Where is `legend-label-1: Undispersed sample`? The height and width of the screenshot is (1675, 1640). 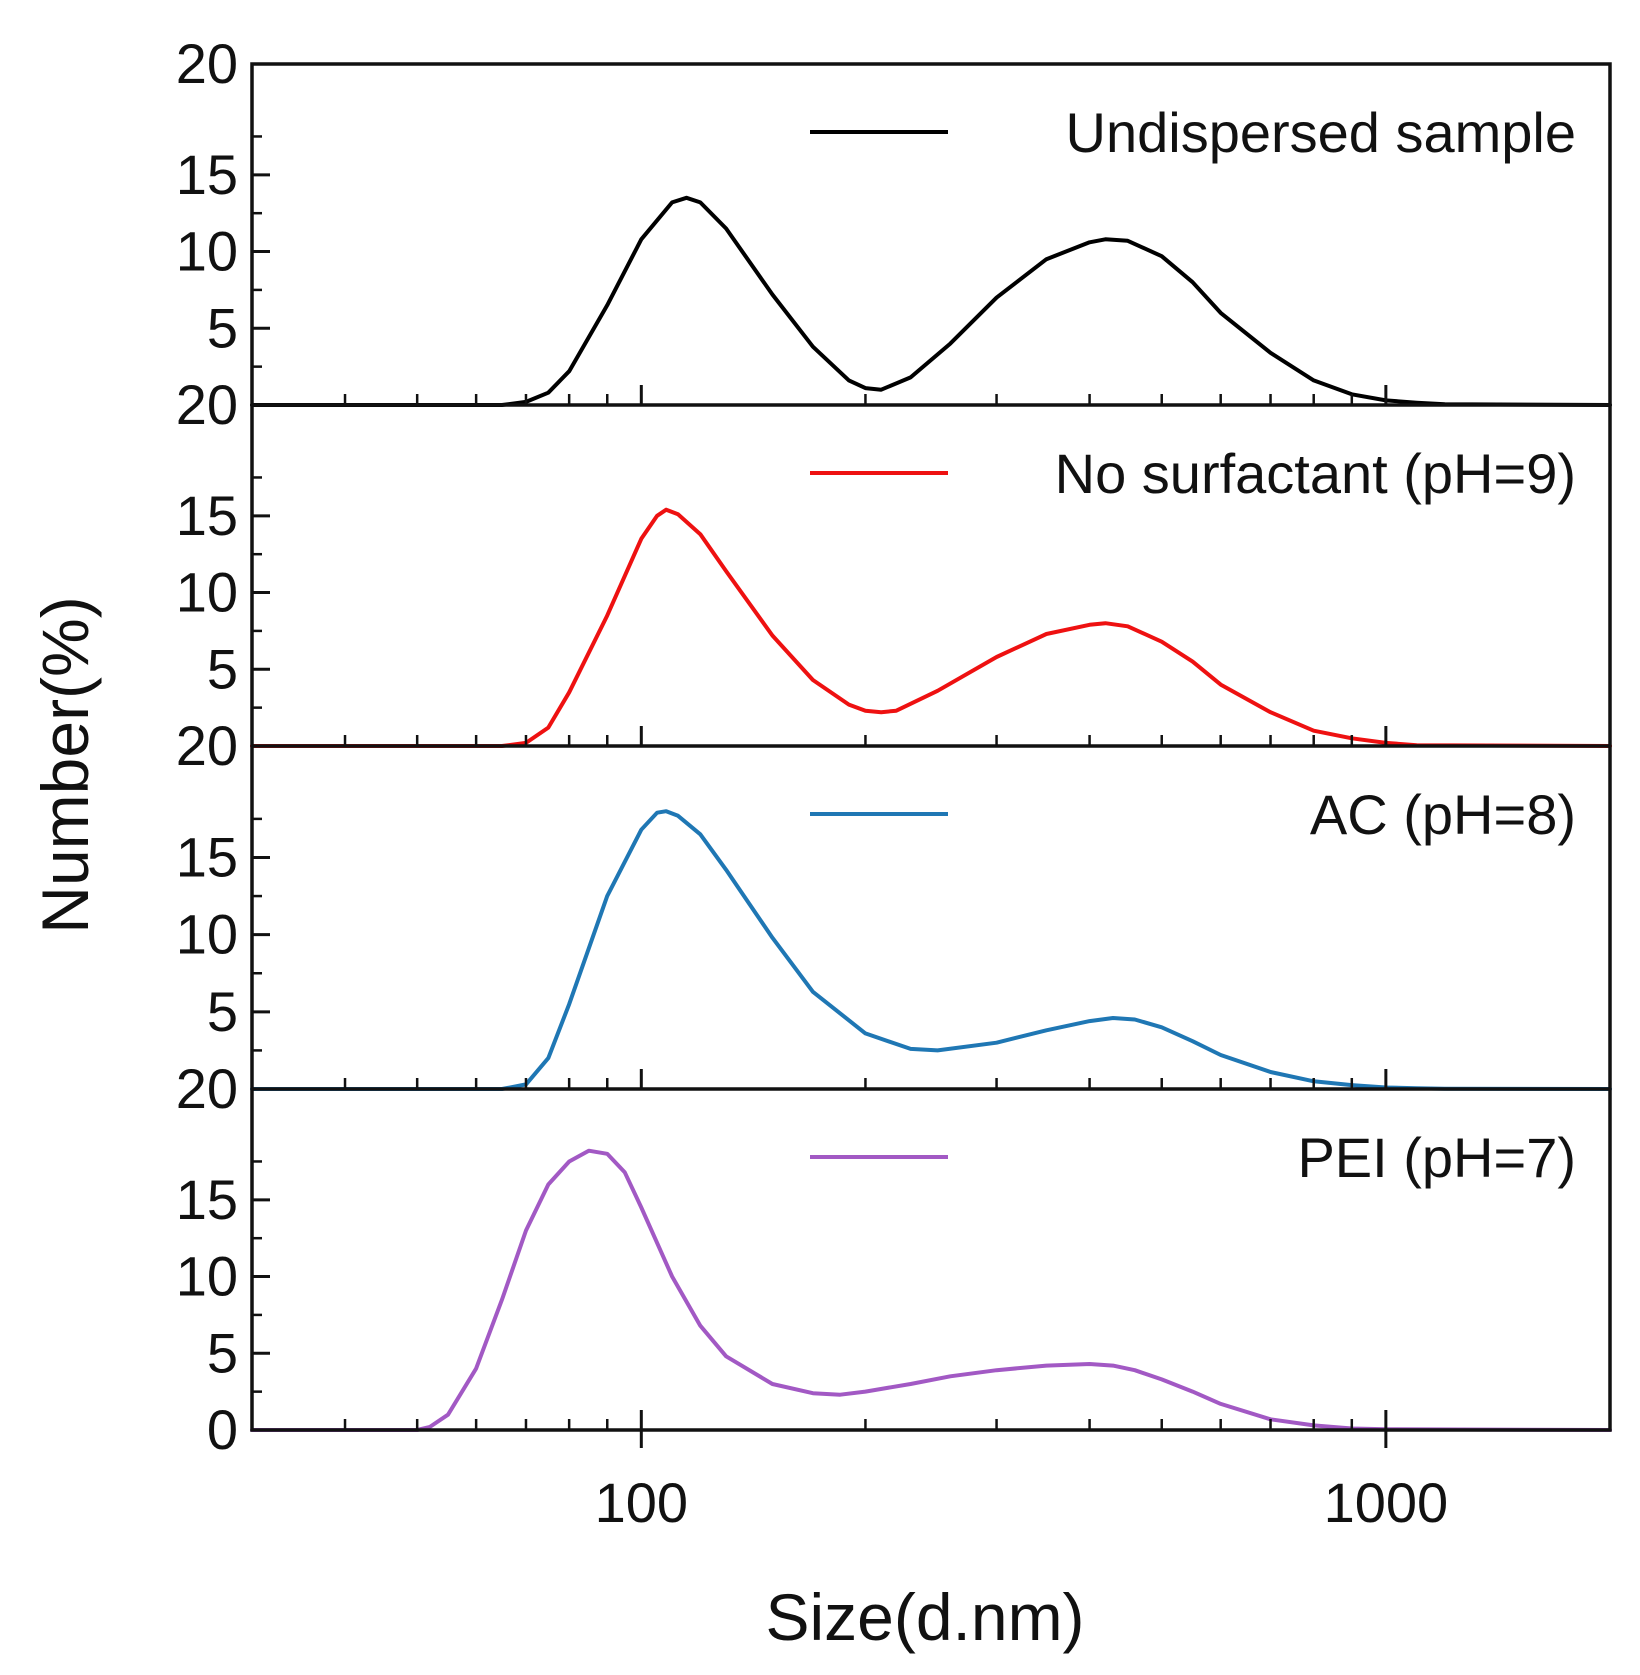 legend-label-1: Undispersed sample is located at coordinates (1321, 132).